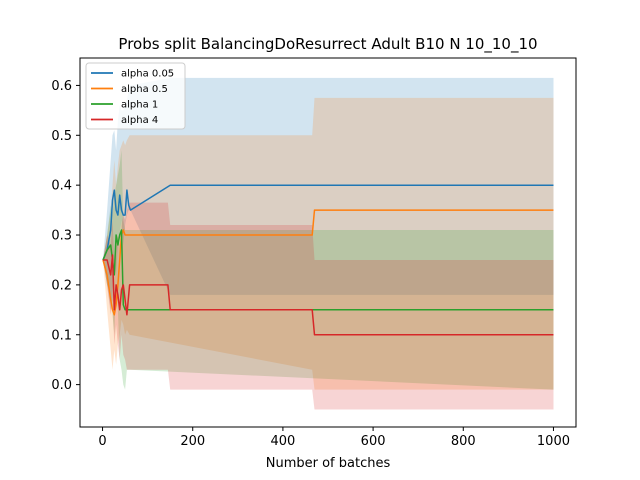 This screenshot has height=480, width=640. What do you see at coordinates (61, 285) in the screenshot?
I see `y-tick-label: 0.2` at bounding box center [61, 285].